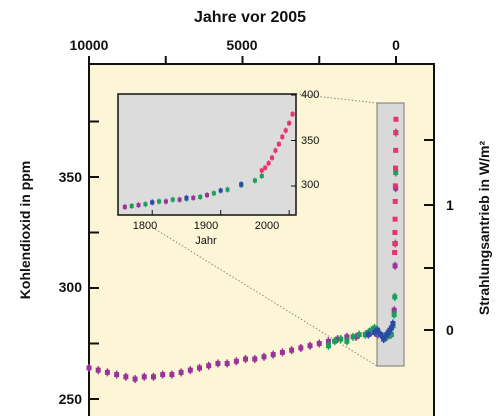  Describe the element at coordinates (450, 205) in the screenshot. I see `right-tick-label-1: 1` at that location.